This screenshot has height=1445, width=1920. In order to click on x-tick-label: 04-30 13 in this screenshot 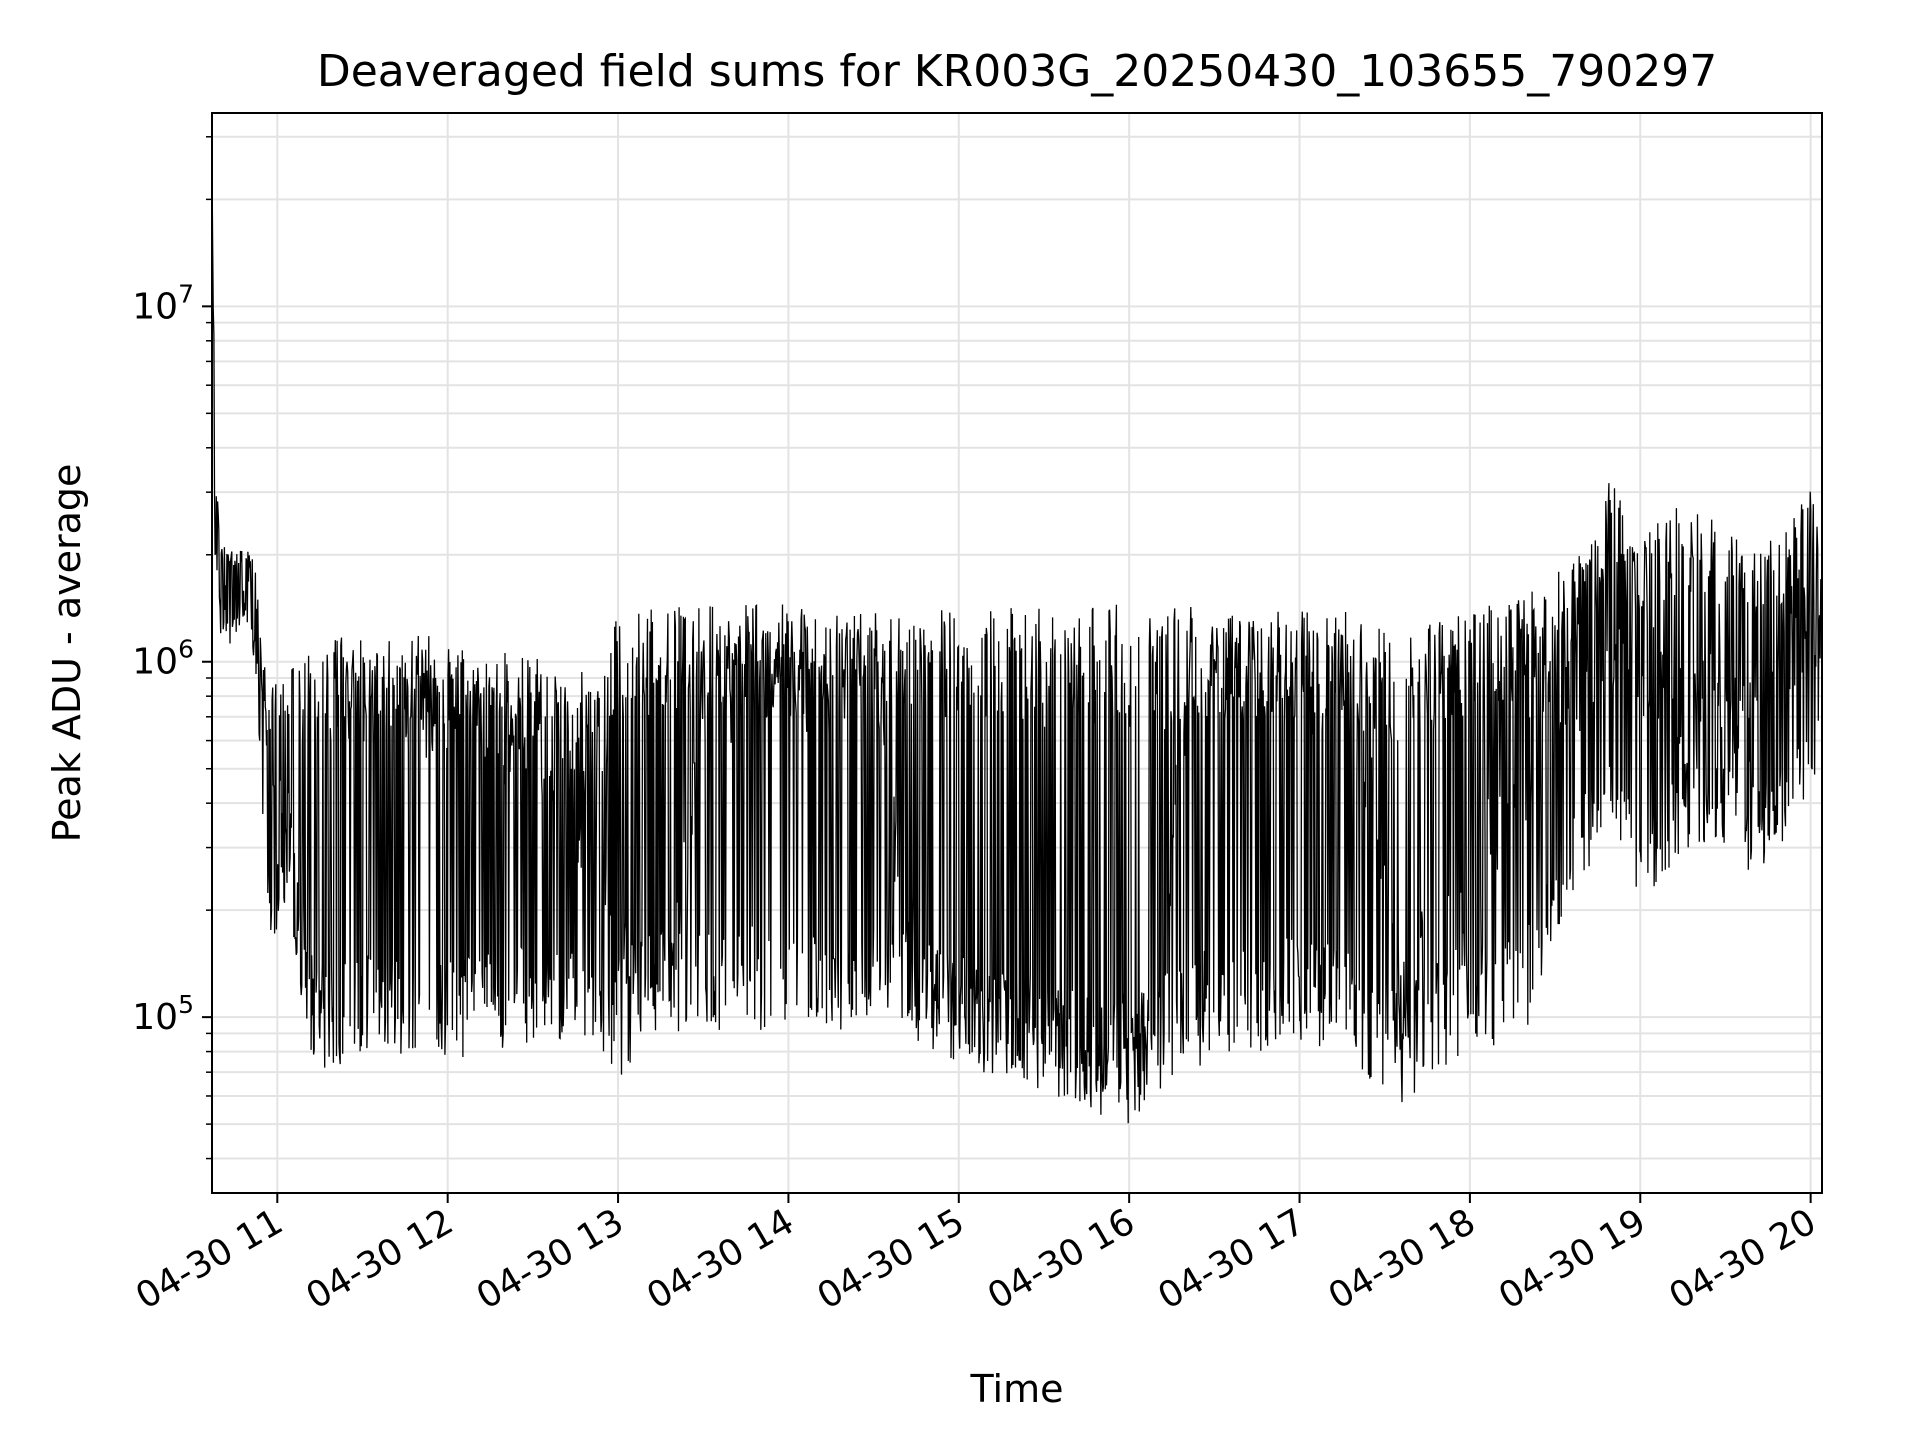, I will do `click(550, 1259)`.